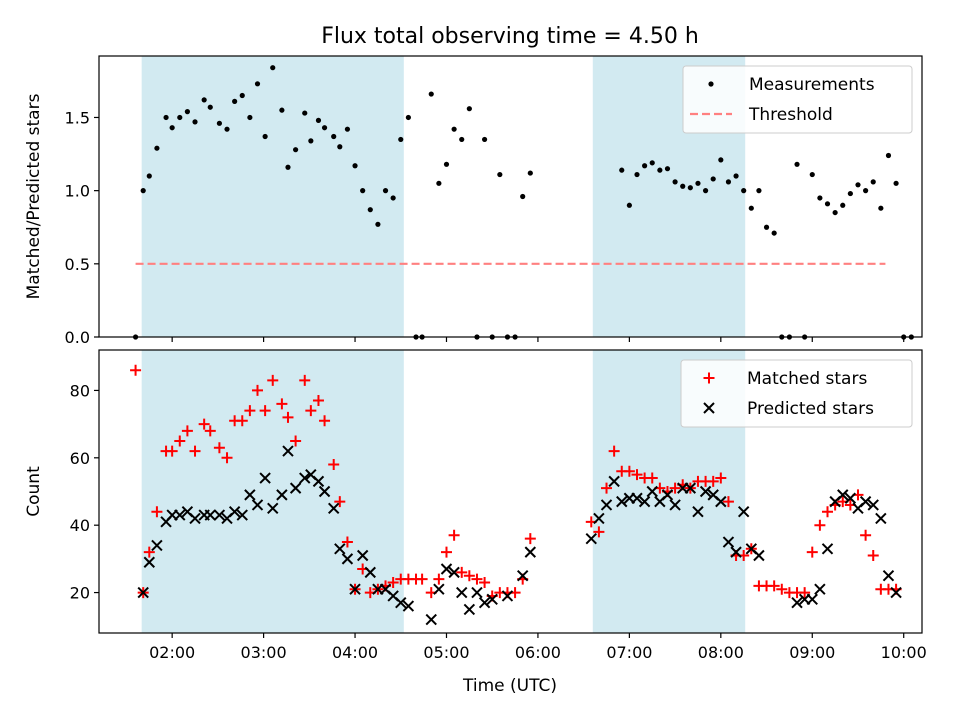  Describe the element at coordinates (172, 652) in the screenshot. I see `x-tick-label: 02:00` at that location.